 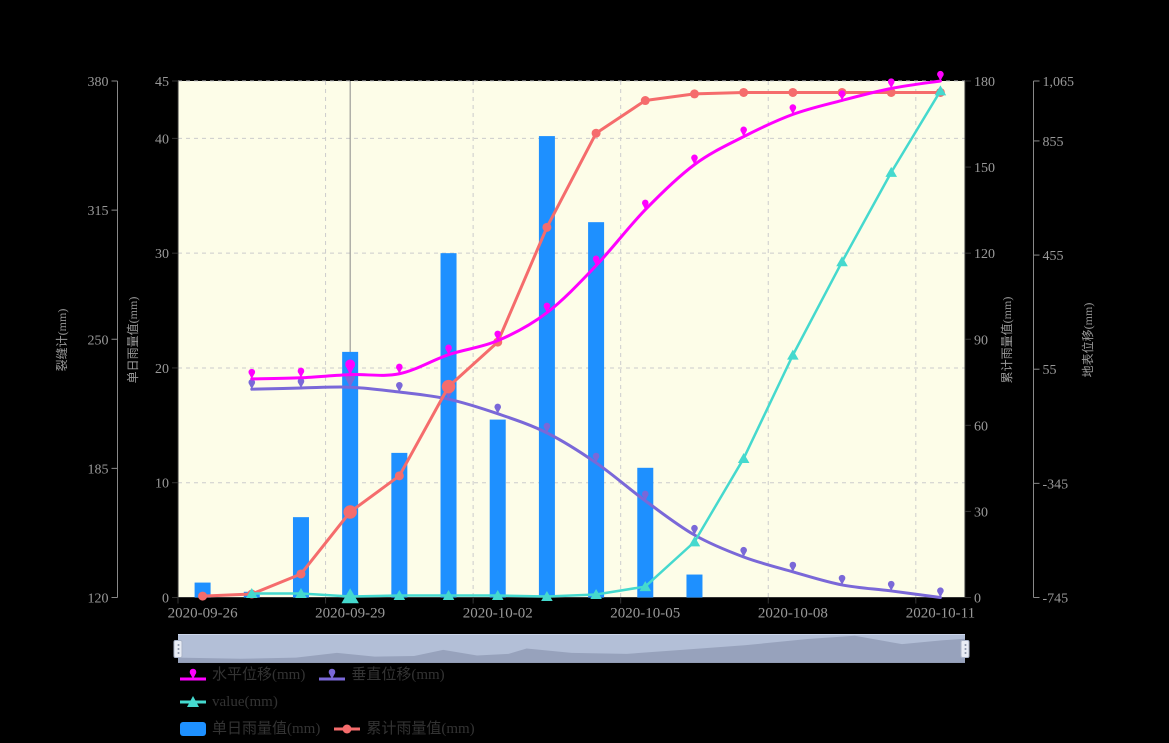 I want to click on svg-text: 380, so click(x=98, y=82).